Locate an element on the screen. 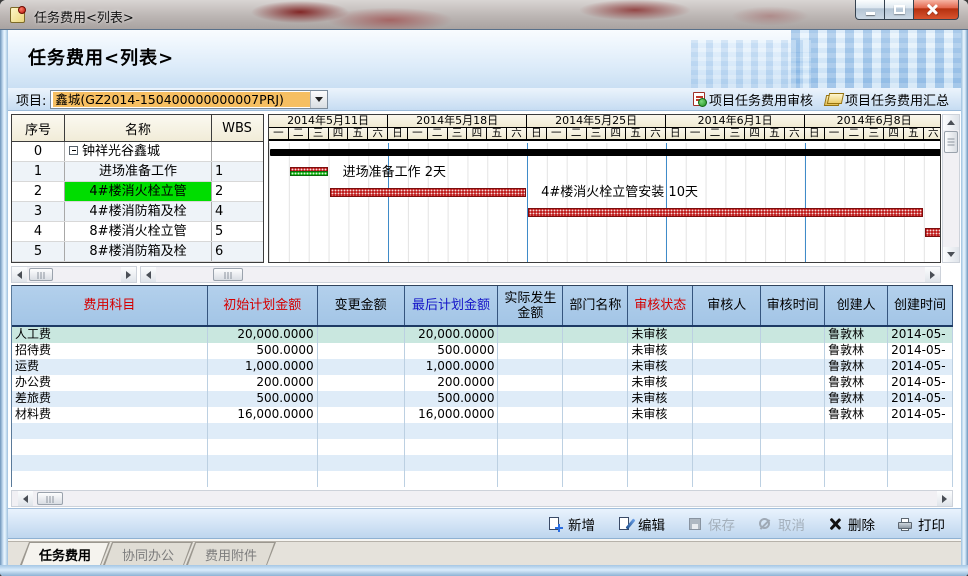  task-row: 4 8#楼消火栓立管 5 is located at coordinates (137, 232).